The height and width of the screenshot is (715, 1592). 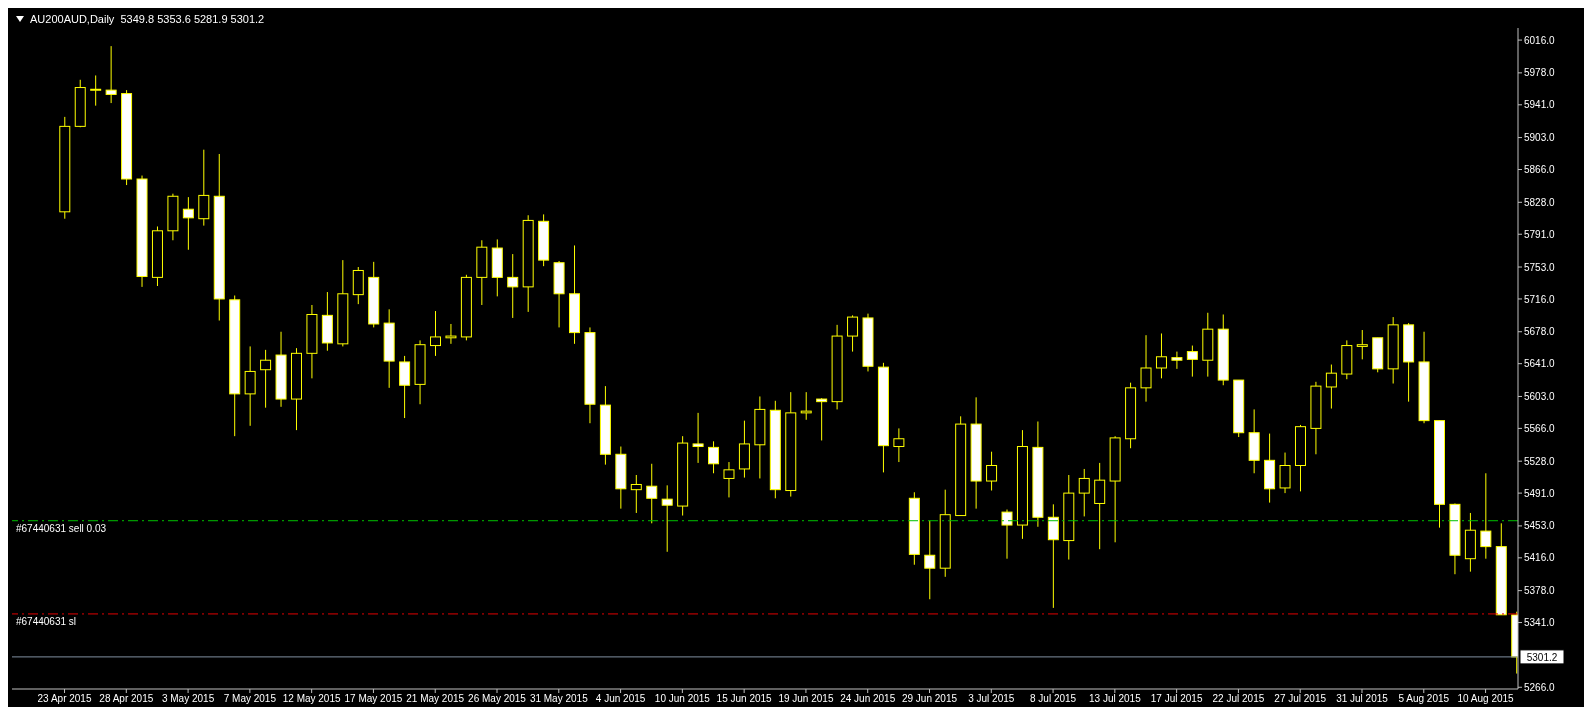 I want to click on x-tick-label: 22 Jul 2015, so click(x=1238, y=699).